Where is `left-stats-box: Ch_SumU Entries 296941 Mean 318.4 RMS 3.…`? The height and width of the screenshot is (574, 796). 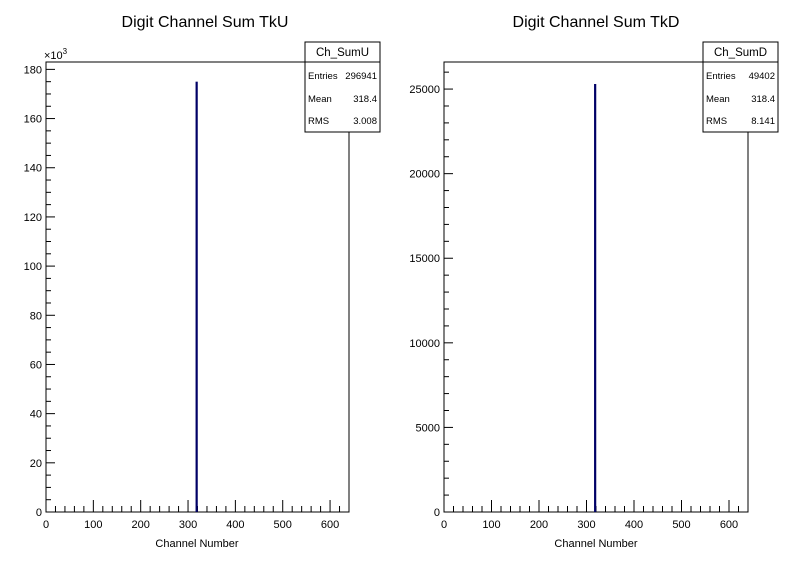
left-stats-box: Ch_SumU Entries 296941 Mean 318.4 RMS 3.… is located at coordinates (342, 87).